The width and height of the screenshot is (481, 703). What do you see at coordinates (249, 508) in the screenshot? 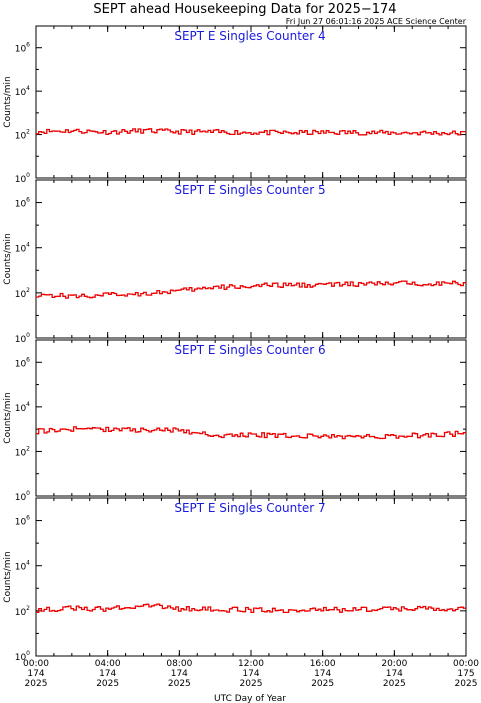
I see `panel-title: SEPT E Singles Counter 7` at bounding box center [249, 508].